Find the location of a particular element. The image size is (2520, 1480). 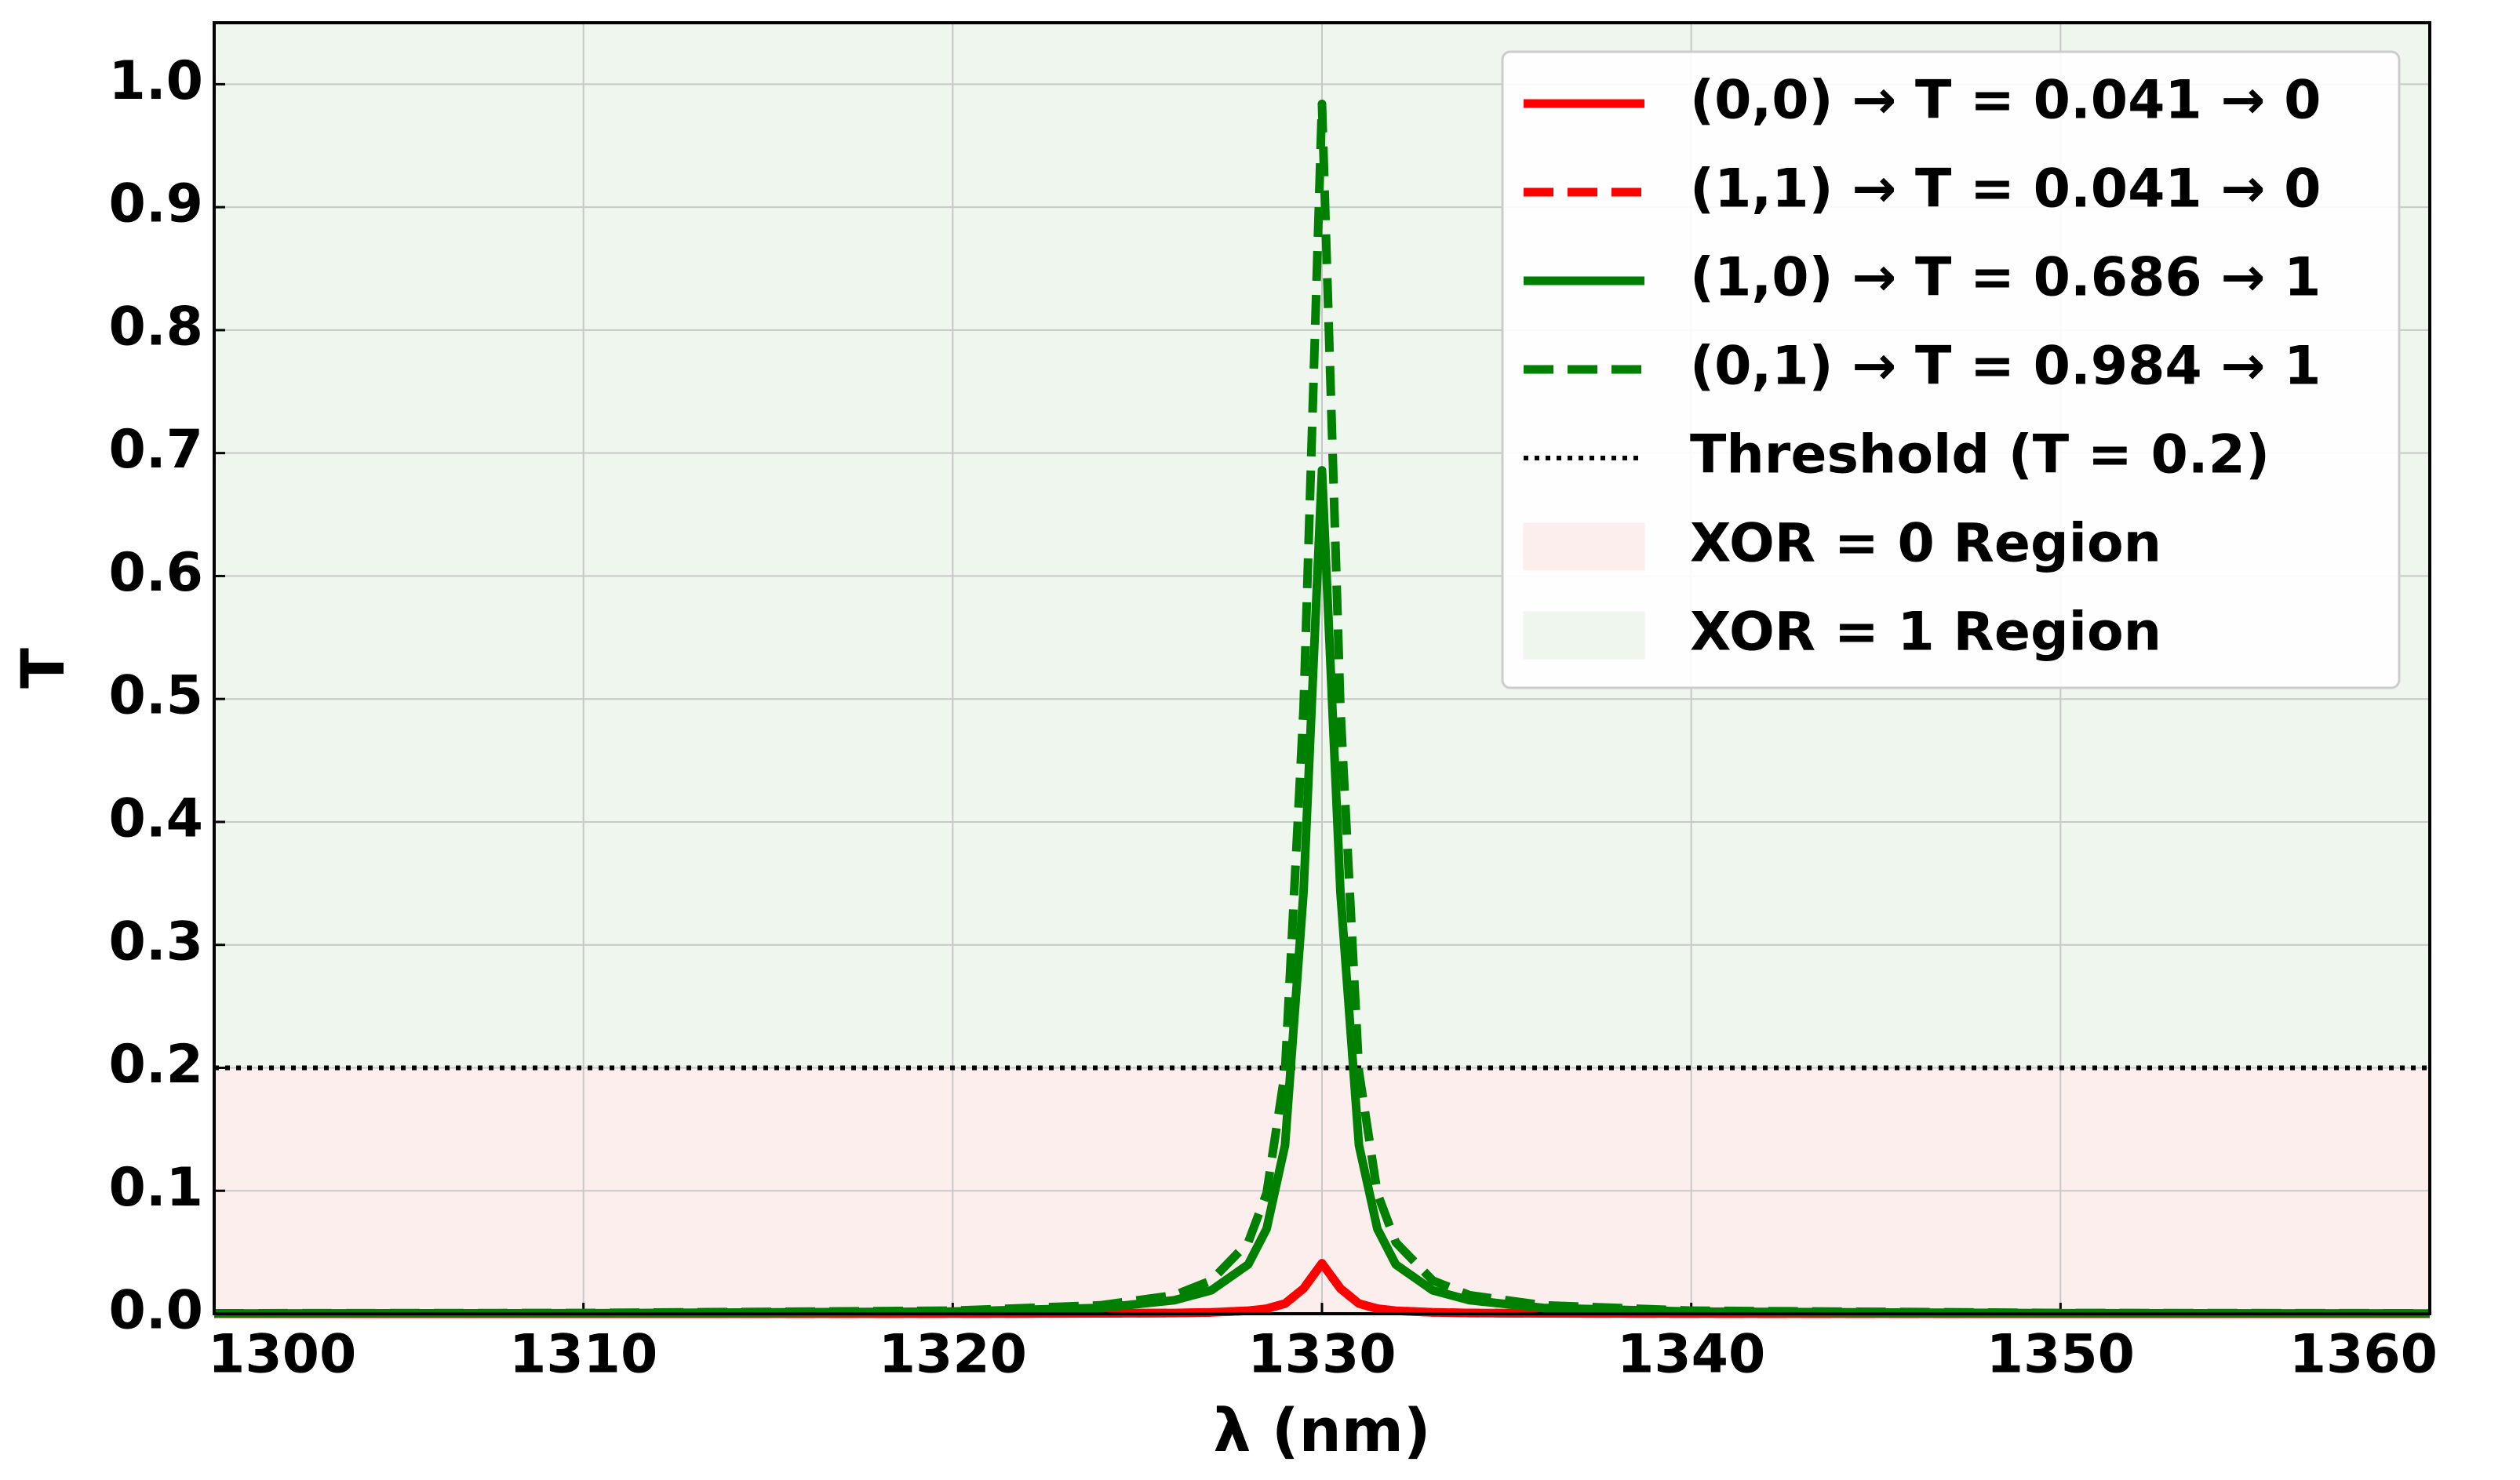

x-tick-label: 1340 is located at coordinates (1691, 1355).